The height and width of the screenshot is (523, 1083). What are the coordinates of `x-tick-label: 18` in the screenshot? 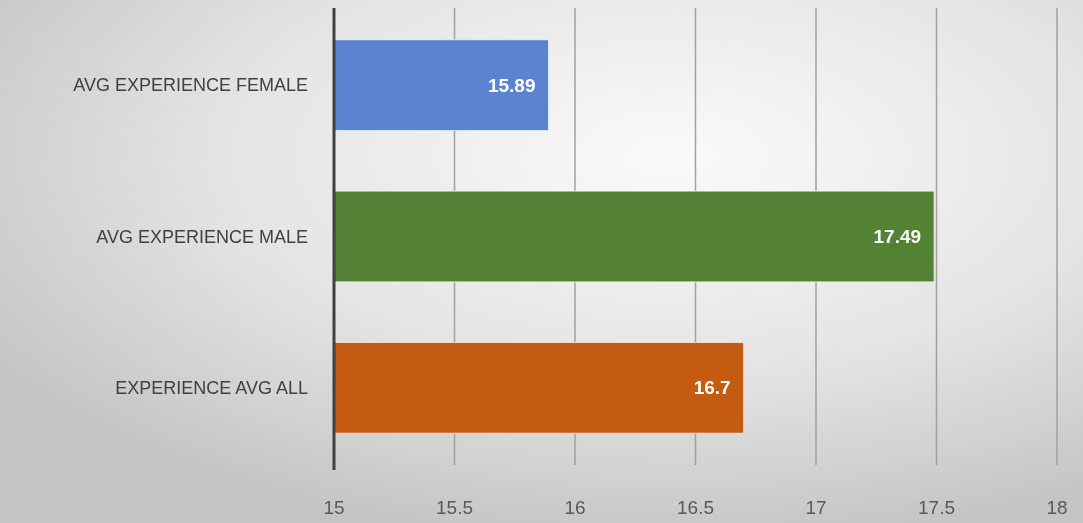 It's located at (1057, 507).